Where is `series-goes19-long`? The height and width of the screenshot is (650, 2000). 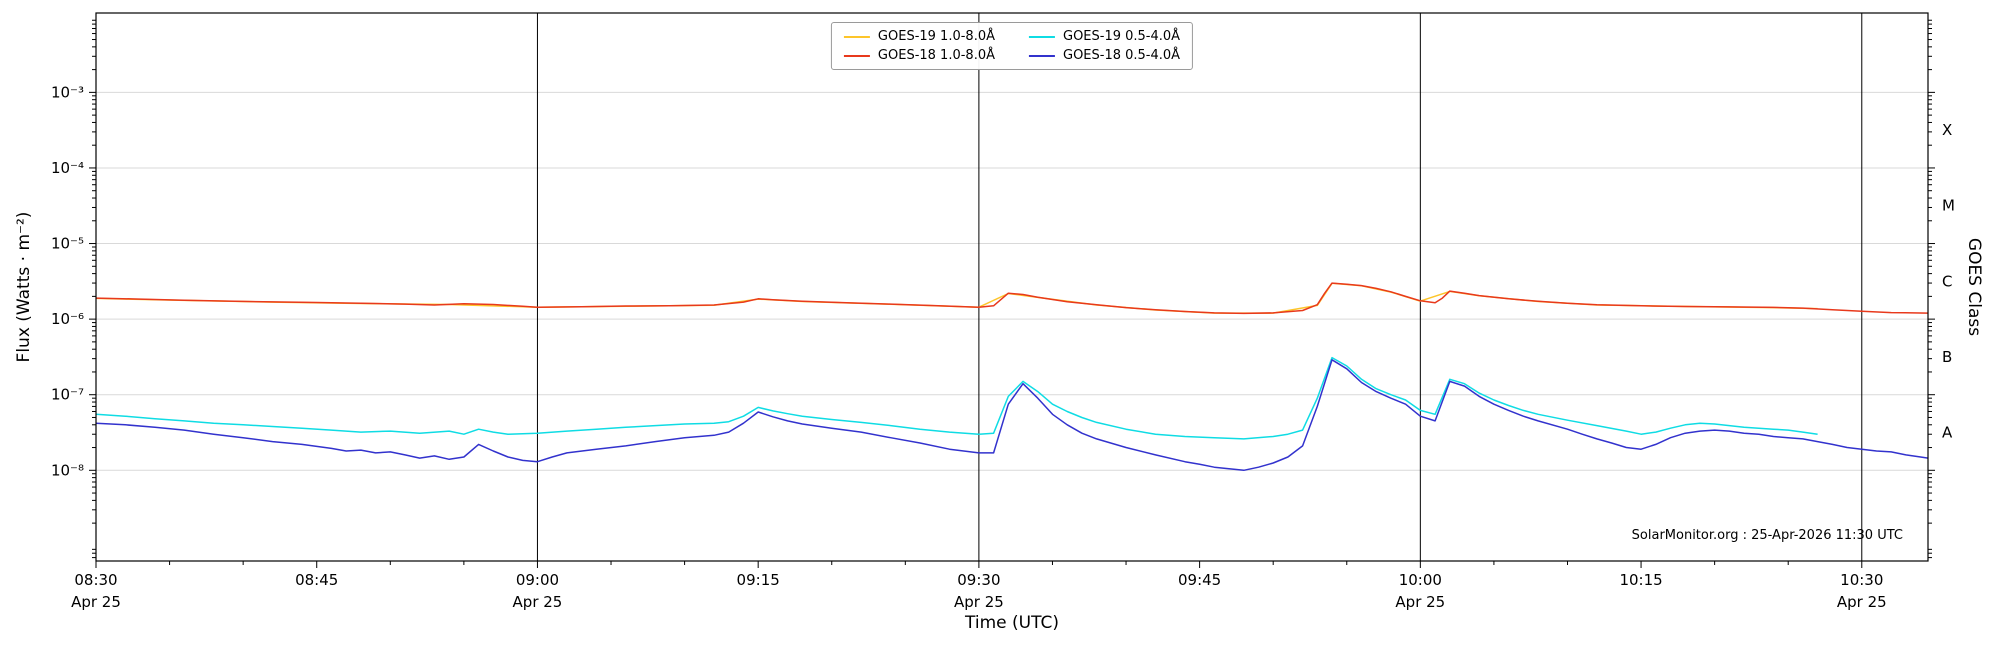 series-goes19-long is located at coordinates (956, 298).